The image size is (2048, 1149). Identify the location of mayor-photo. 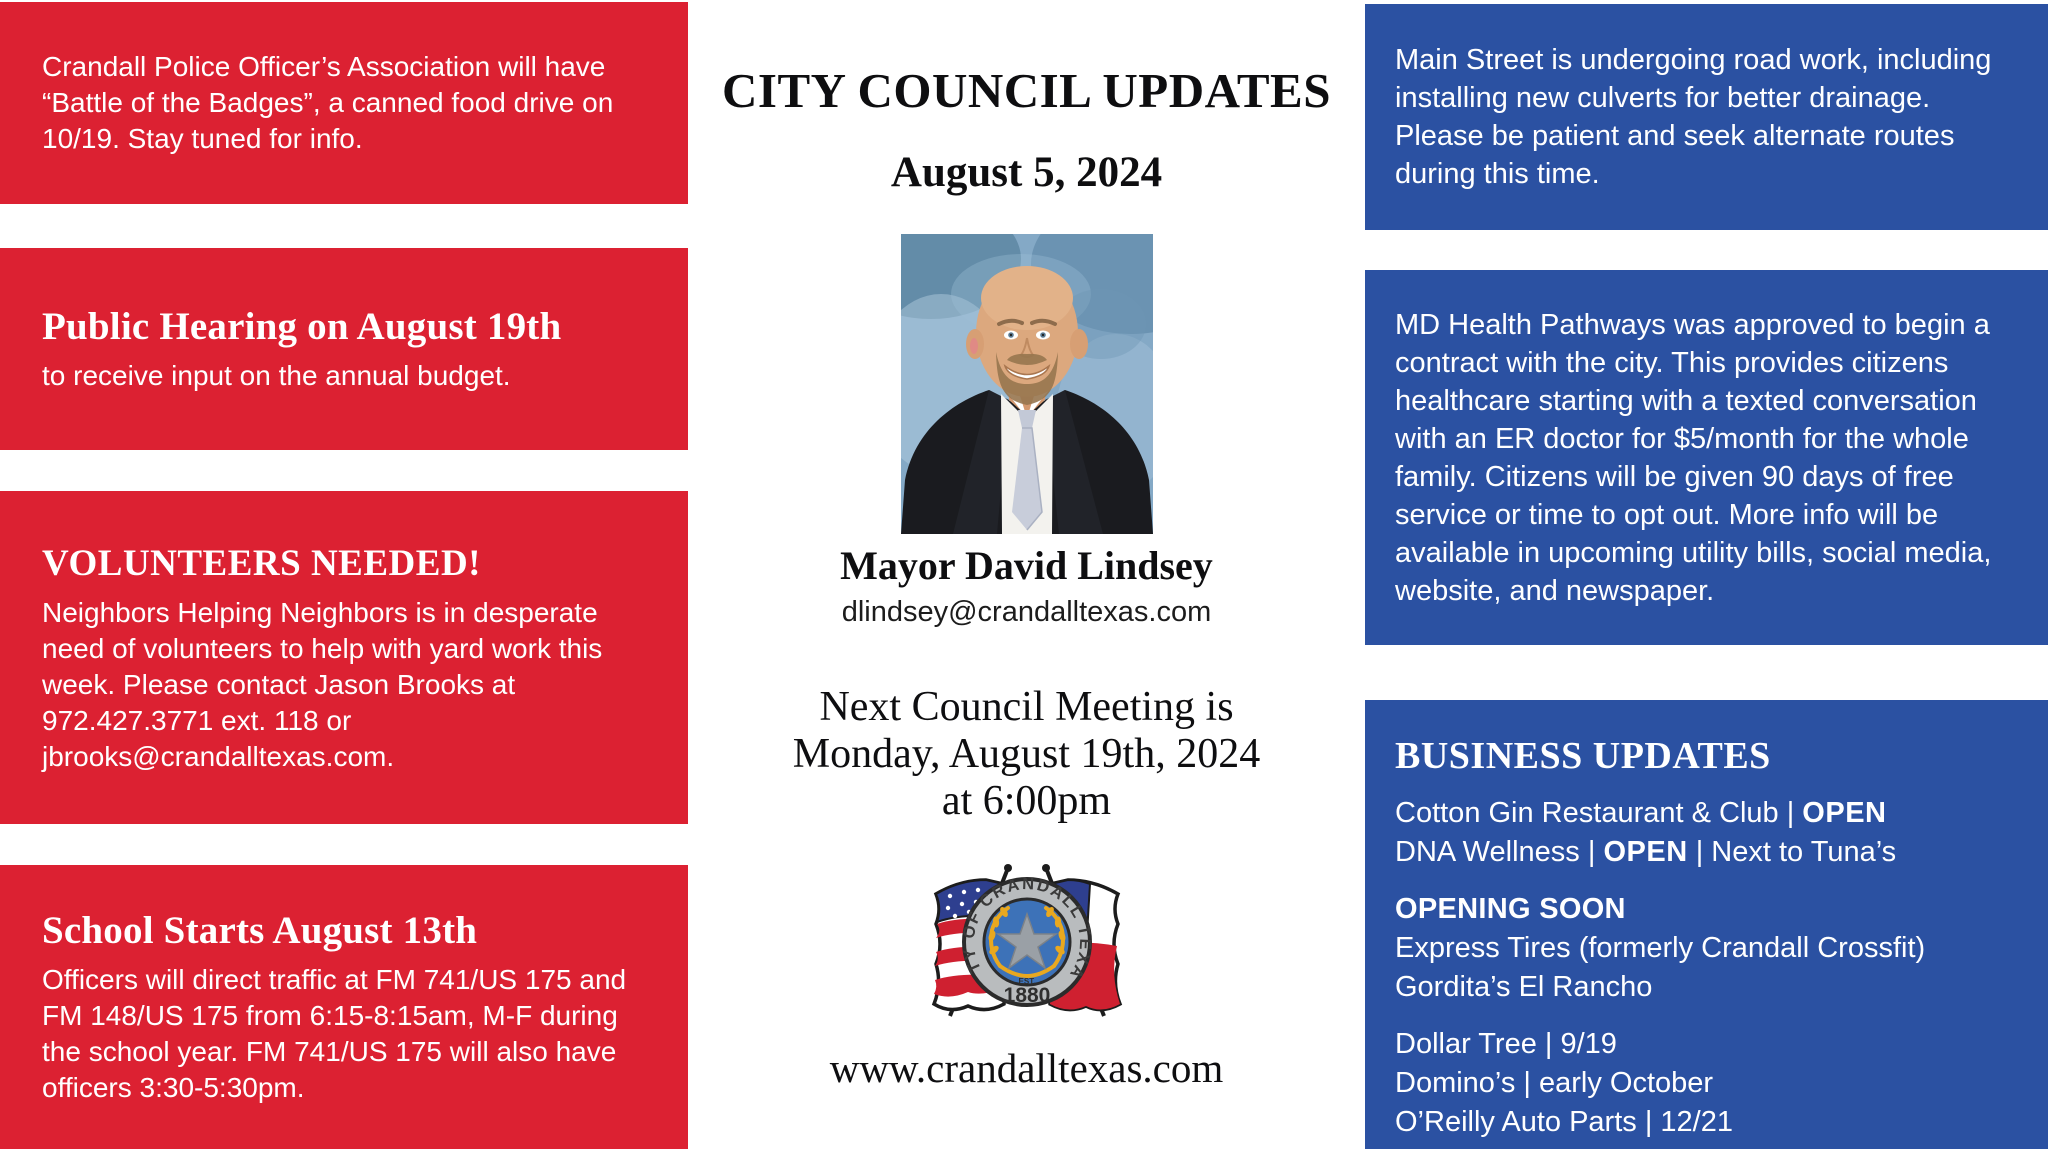
(1035, 364).